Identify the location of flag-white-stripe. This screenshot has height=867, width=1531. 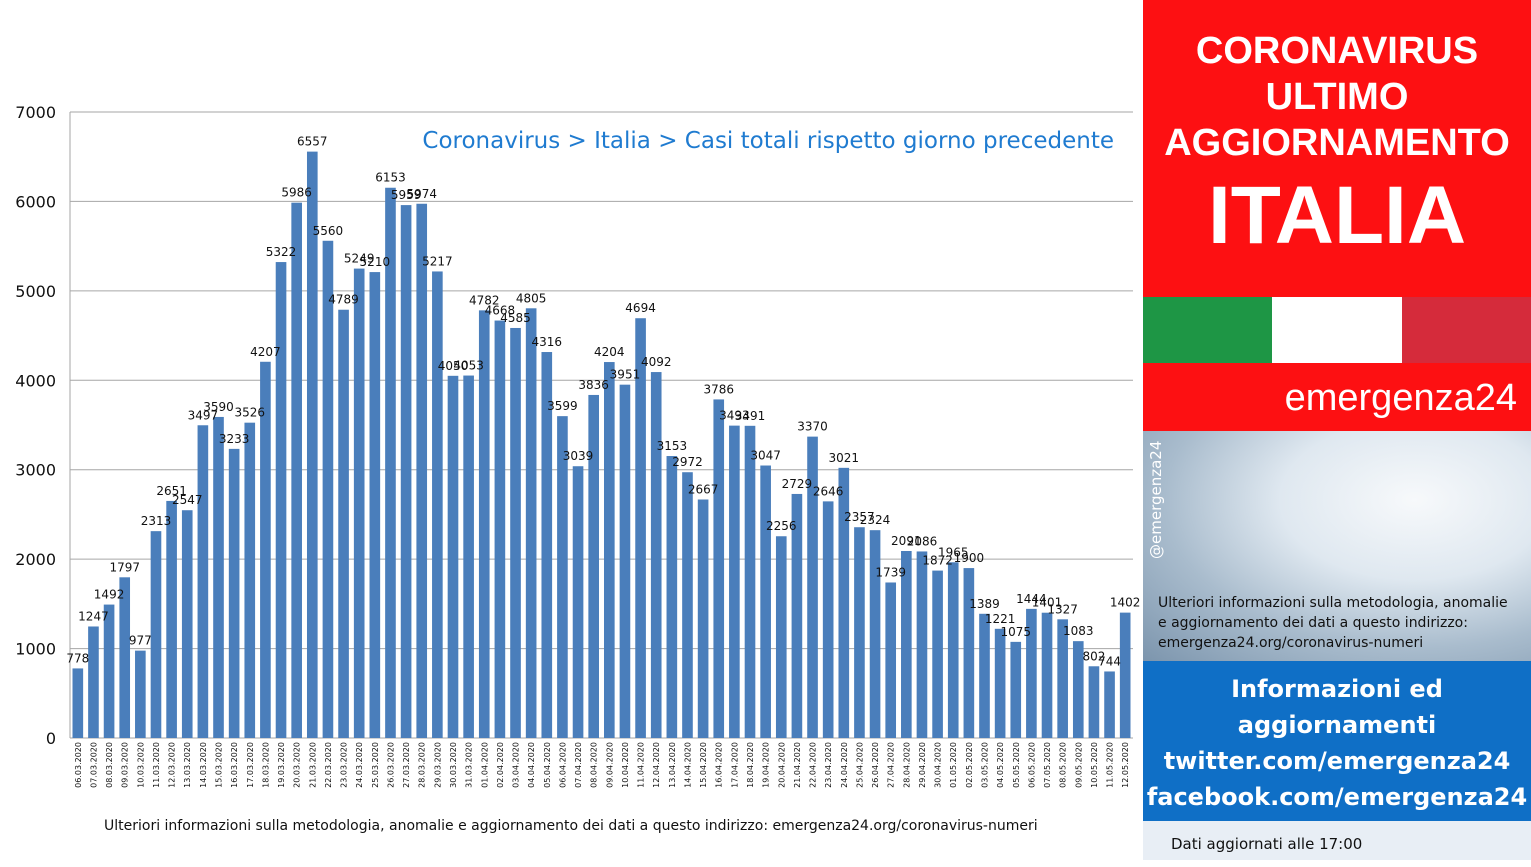
(1337, 330).